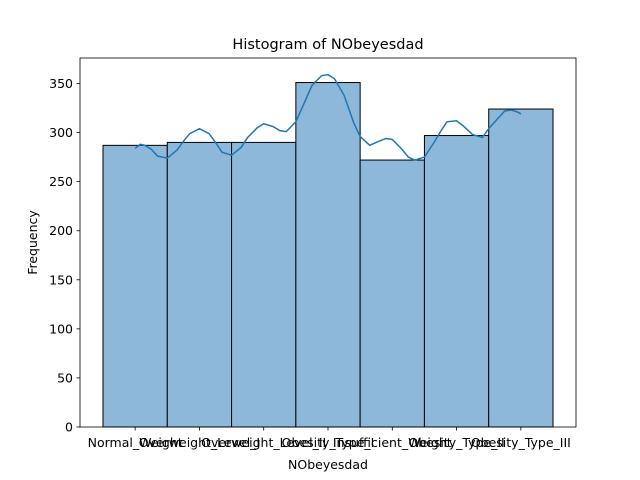 This screenshot has width=640, height=480. Describe the element at coordinates (61, 328) in the screenshot. I see `y-tick-label: 100` at that location.